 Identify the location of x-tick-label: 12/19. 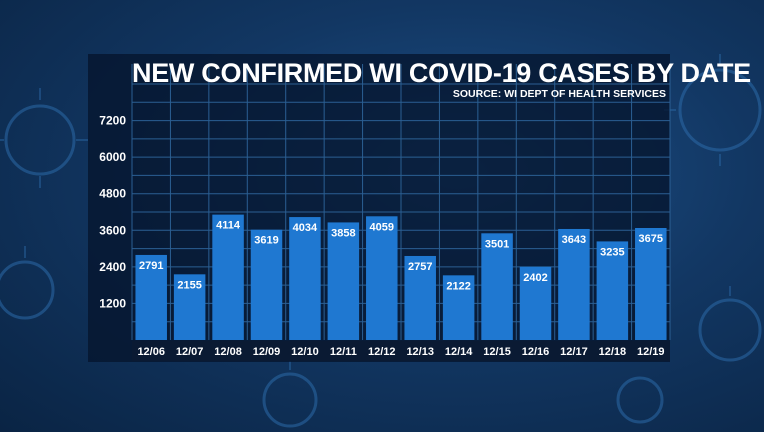
(651, 352).